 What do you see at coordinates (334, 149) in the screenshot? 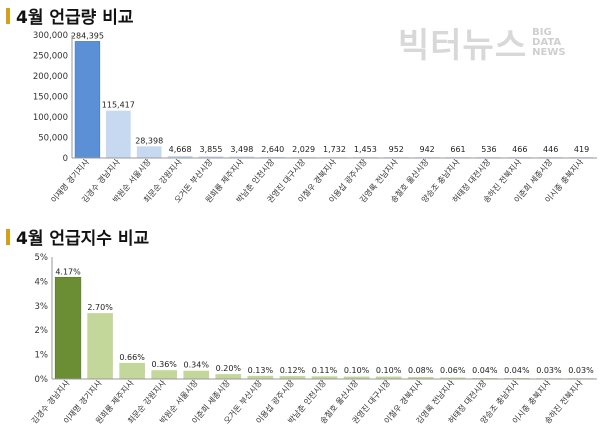
I see `data-label: 1,732` at bounding box center [334, 149].